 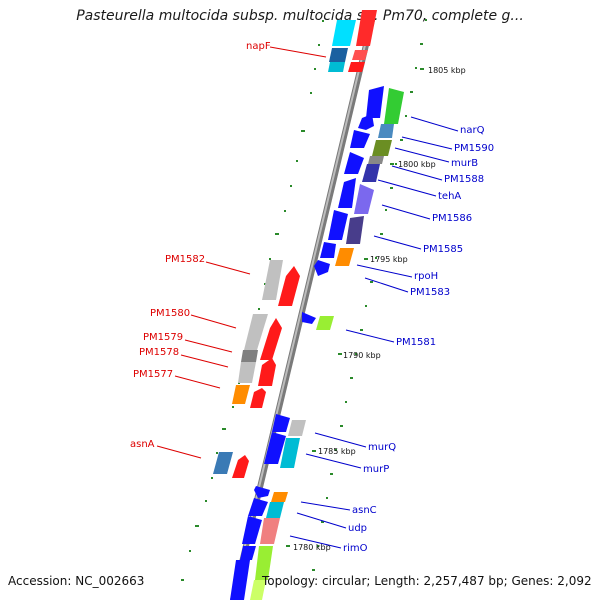 I want to click on gene-label-narQ: narQ, so click(x=472, y=130).